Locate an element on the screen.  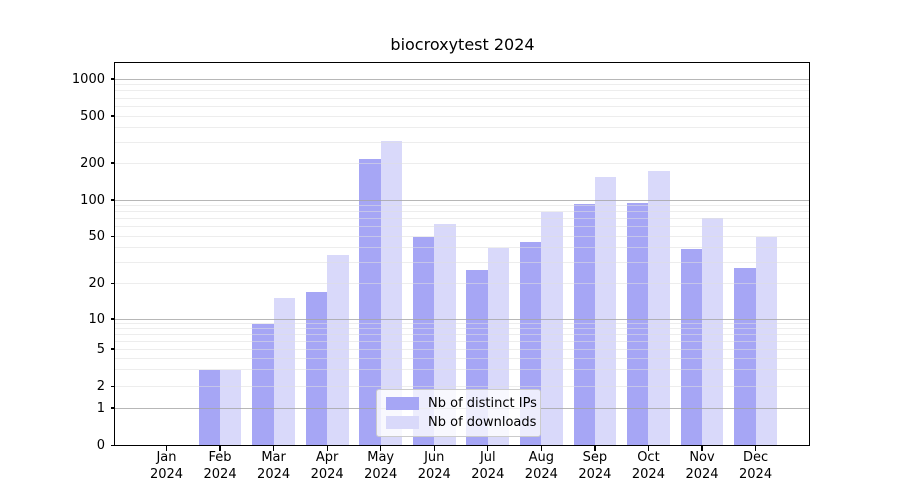
y-tick-label: 500 is located at coordinates (92, 116).